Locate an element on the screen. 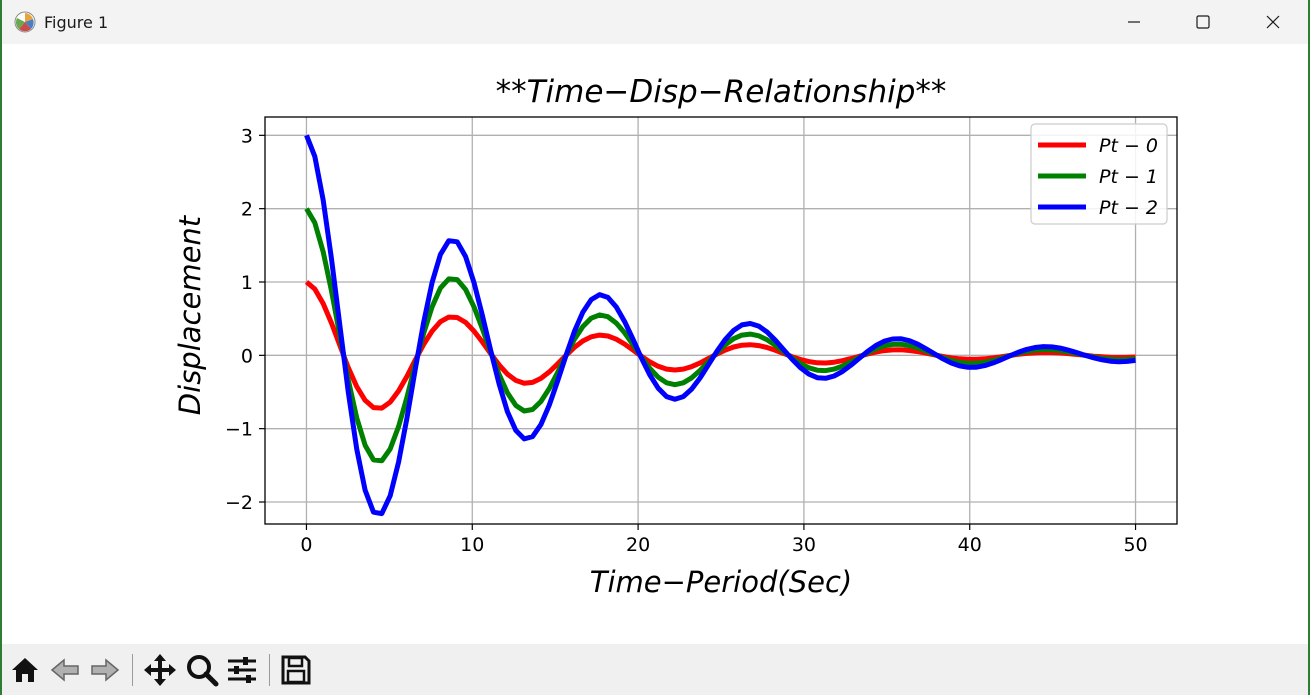 The height and width of the screenshot is (695, 1310). minimize-button is located at coordinates (1134, 22).